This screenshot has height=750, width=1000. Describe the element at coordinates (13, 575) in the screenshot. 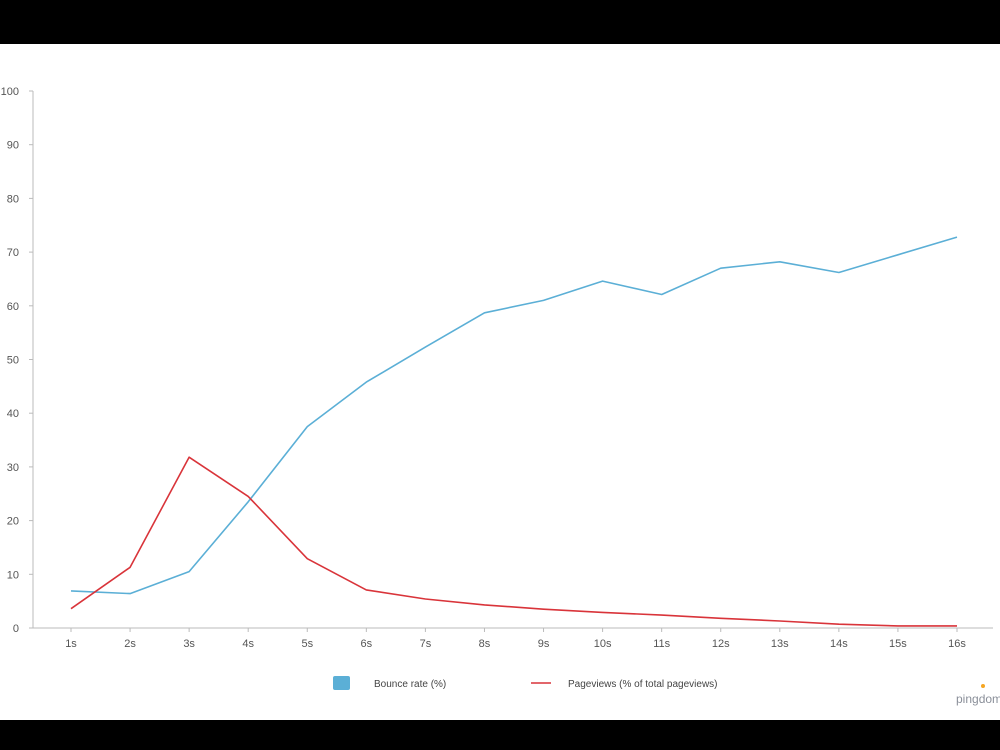

I see `y-tick-label: 10` at that location.